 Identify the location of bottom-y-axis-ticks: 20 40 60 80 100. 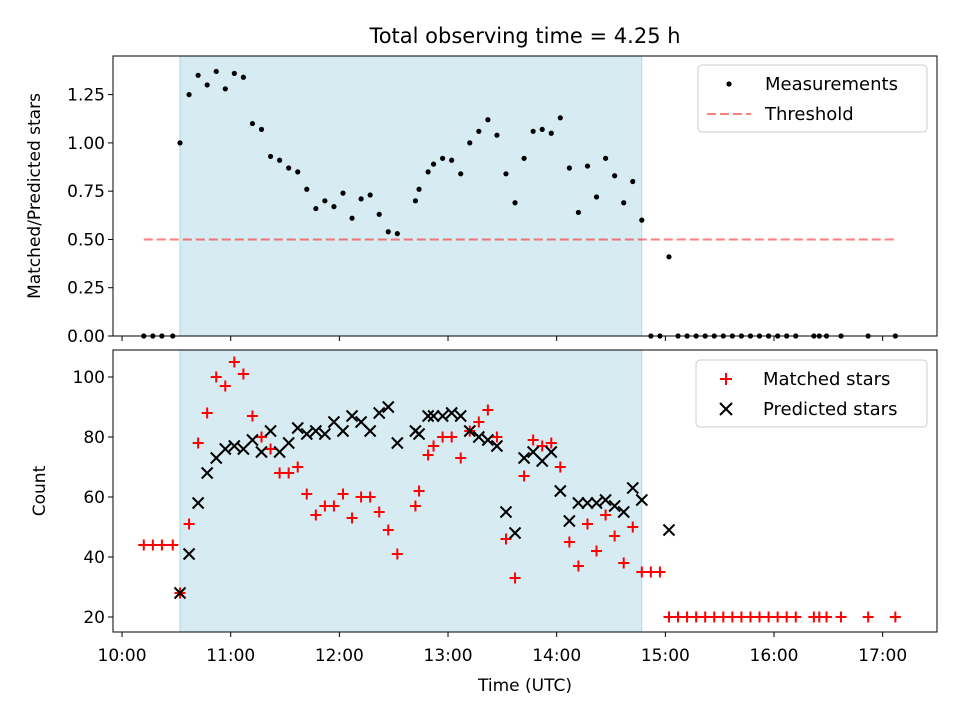
(93, 498).